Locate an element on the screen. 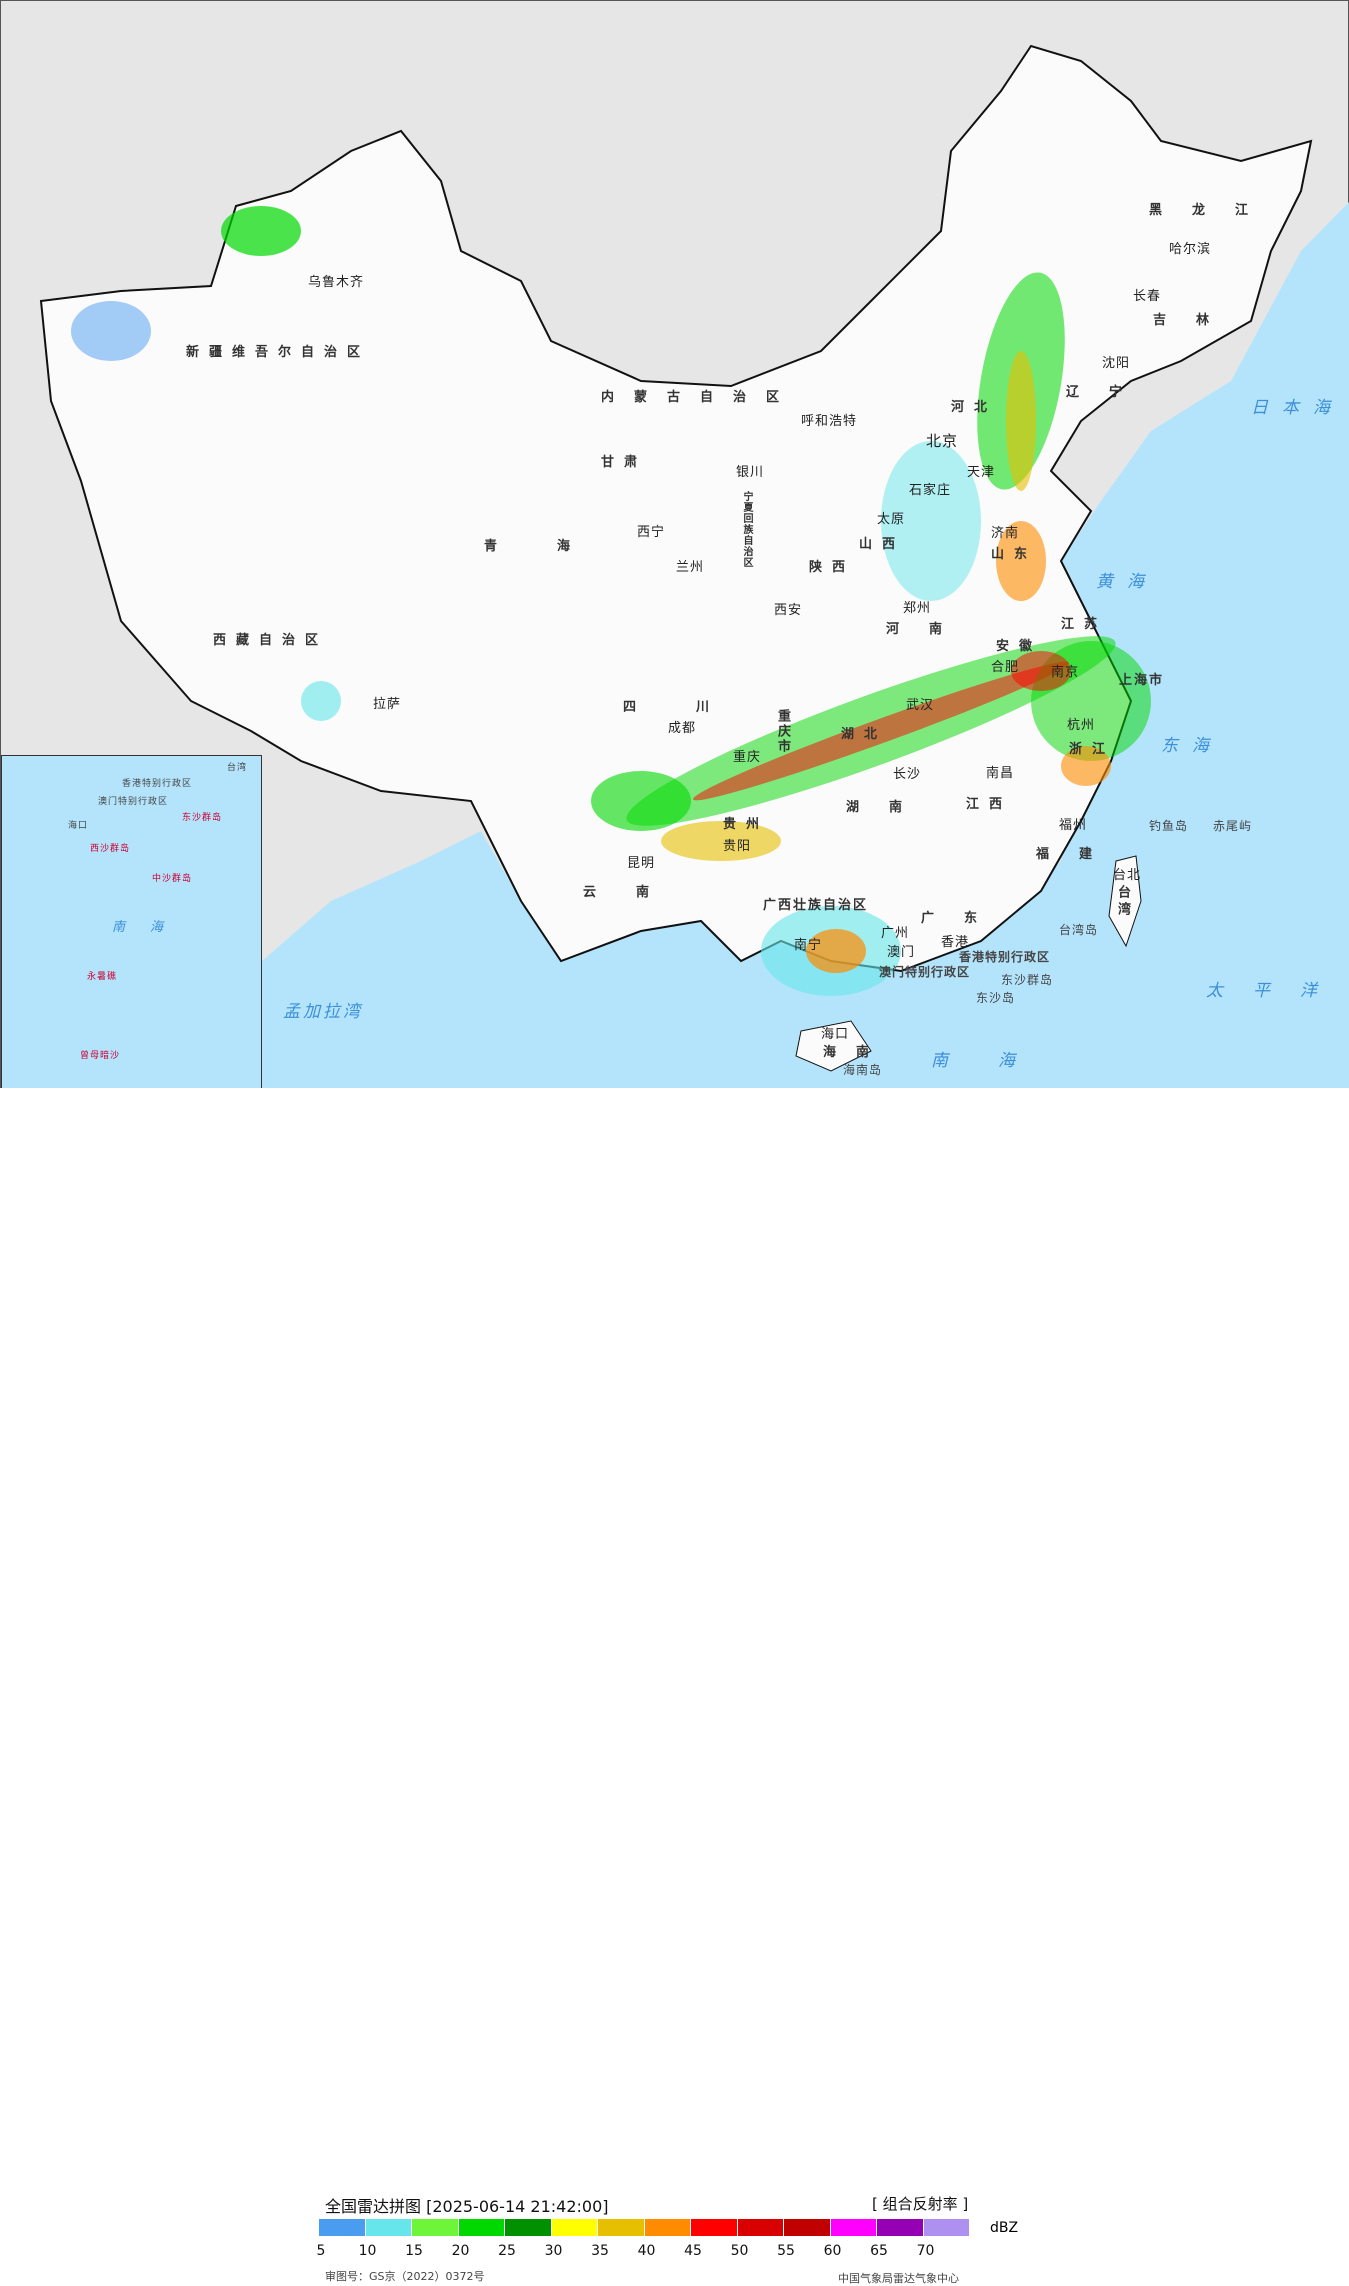 The height and width of the screenshot is (2286, 1349). island-label: 香港特别行政区 is located at coordinates (1005, 957).